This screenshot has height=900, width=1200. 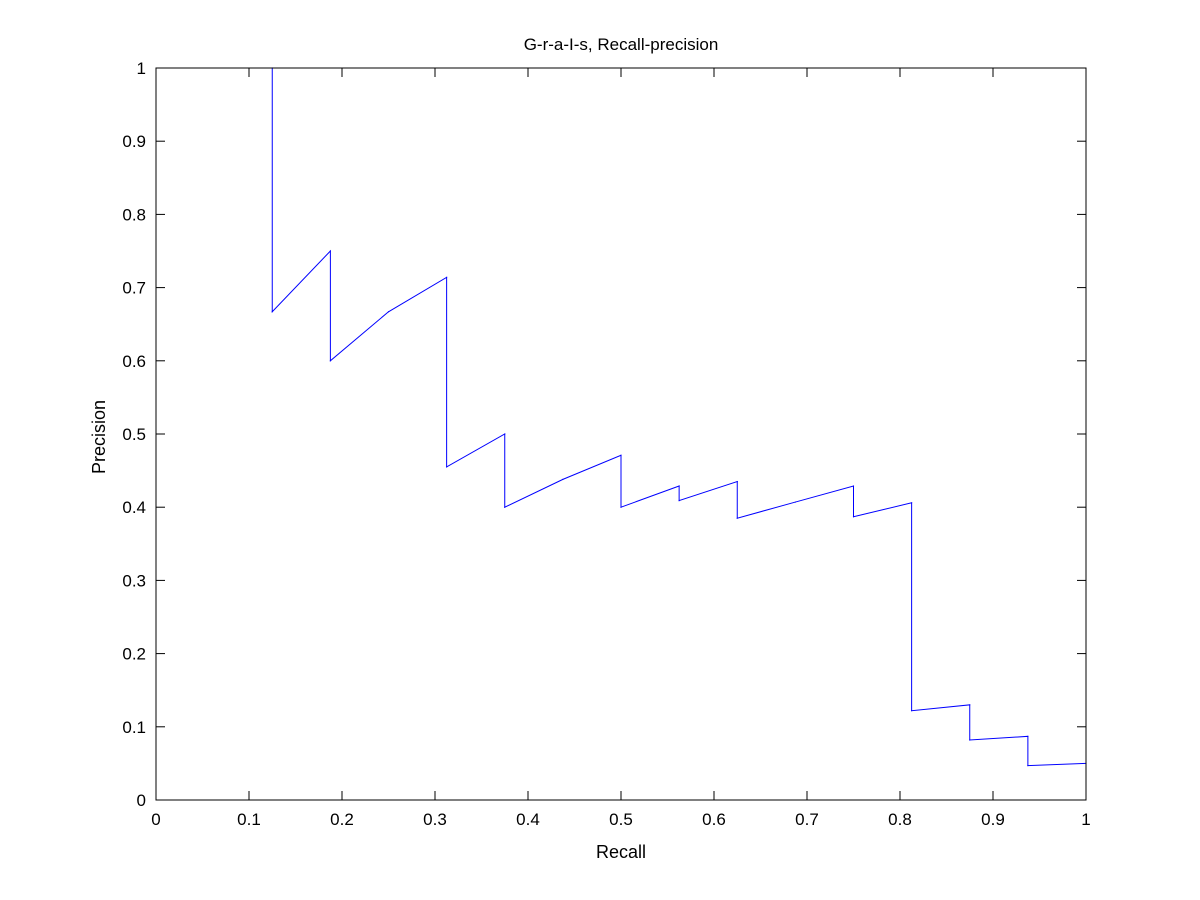 I want to click on x-tick-label: 0.2, so click(x=342, y=819).